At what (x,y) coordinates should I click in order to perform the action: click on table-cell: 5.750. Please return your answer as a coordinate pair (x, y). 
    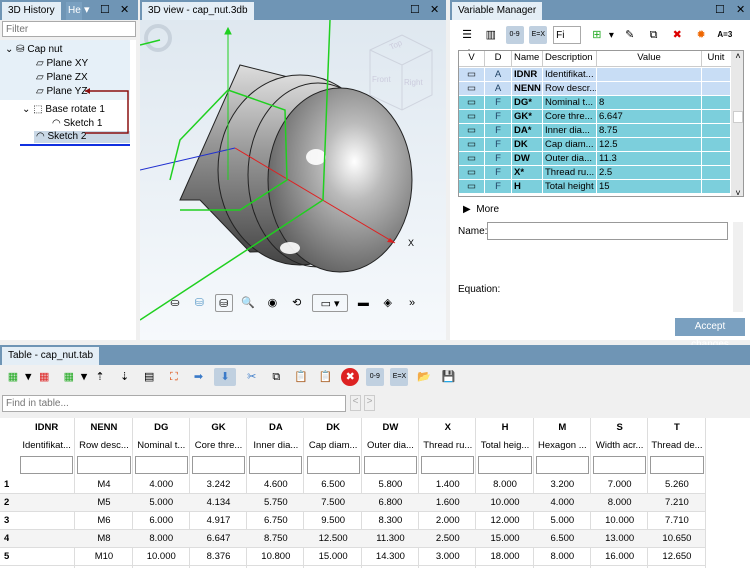
    Looking at the image, I should click on (275, 502).